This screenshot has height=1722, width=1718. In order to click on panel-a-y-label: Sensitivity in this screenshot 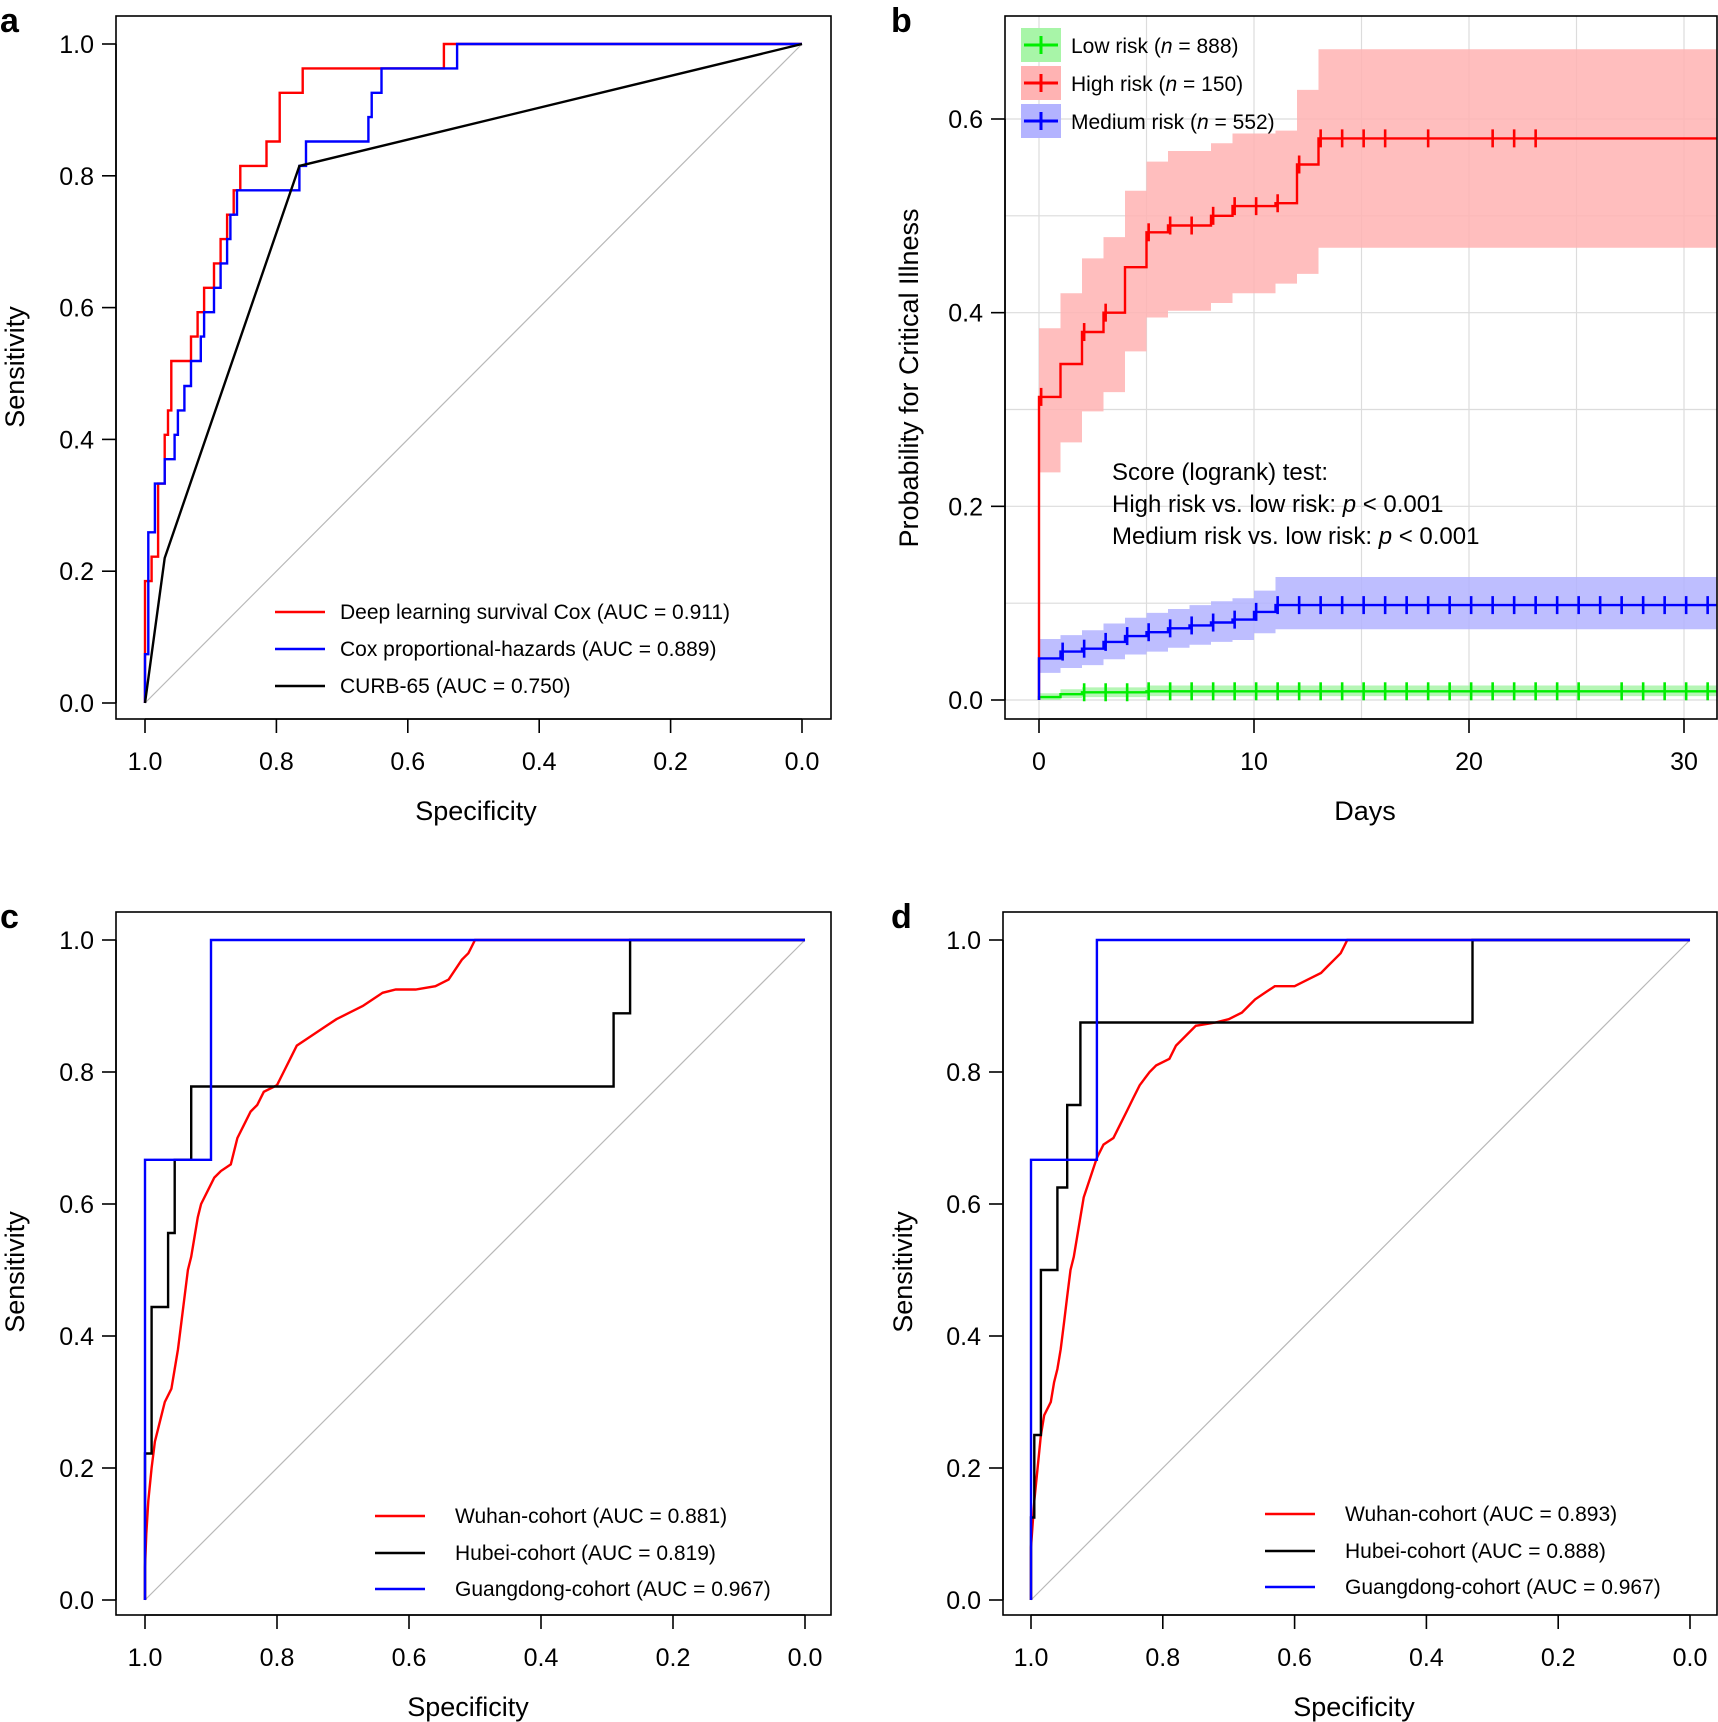, I will do `click(15, 367)`.